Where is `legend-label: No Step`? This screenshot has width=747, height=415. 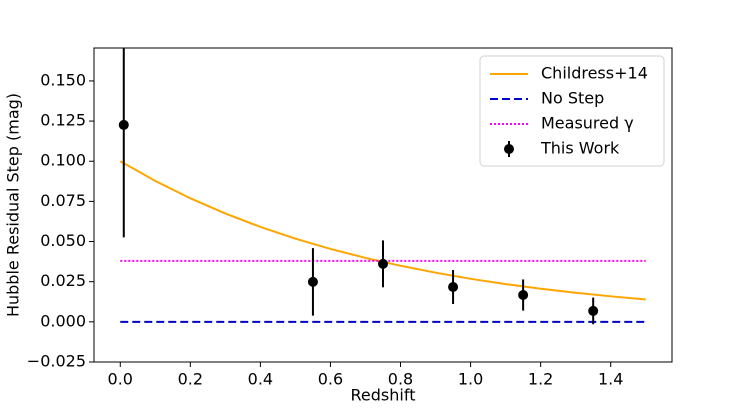
legend-label: No Step is located at coordinates (572, 98).